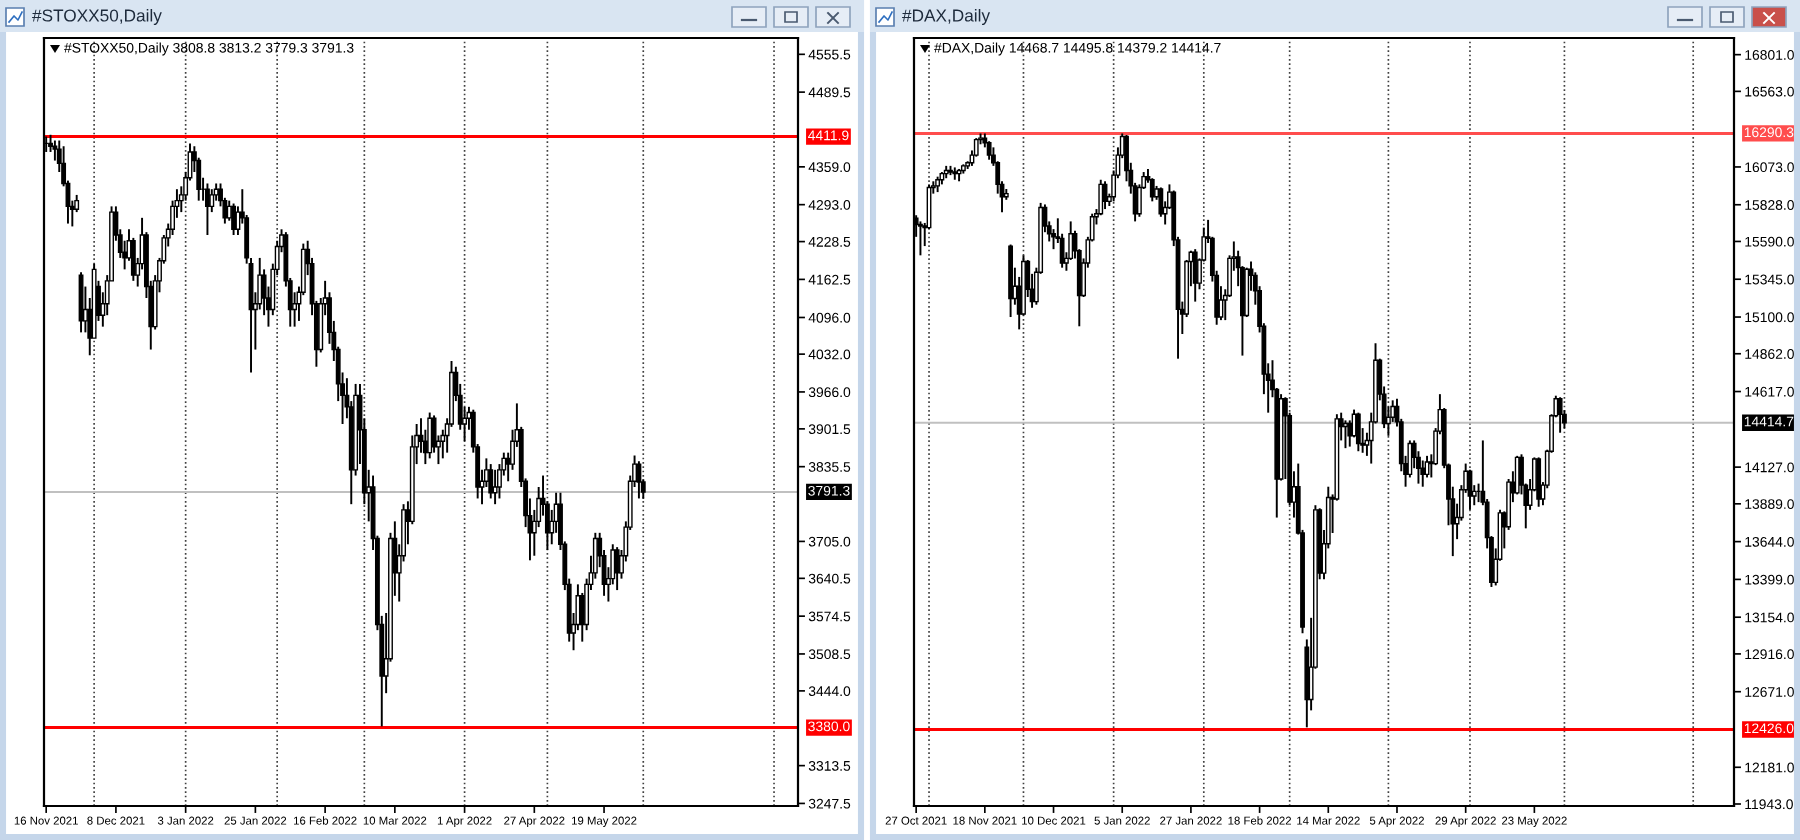  What do you see at coordinates (97, 17) in the screenshot?
I see `chart-title: #STOXX50,Daily` at bounding box center [97, 17].